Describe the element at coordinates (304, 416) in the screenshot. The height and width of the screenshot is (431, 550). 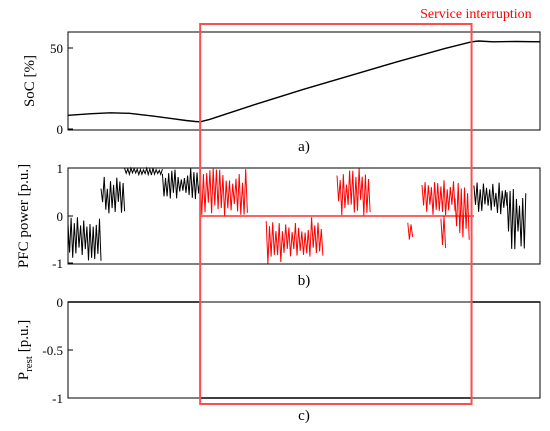
I see `panel-c-label: c)` at that location.